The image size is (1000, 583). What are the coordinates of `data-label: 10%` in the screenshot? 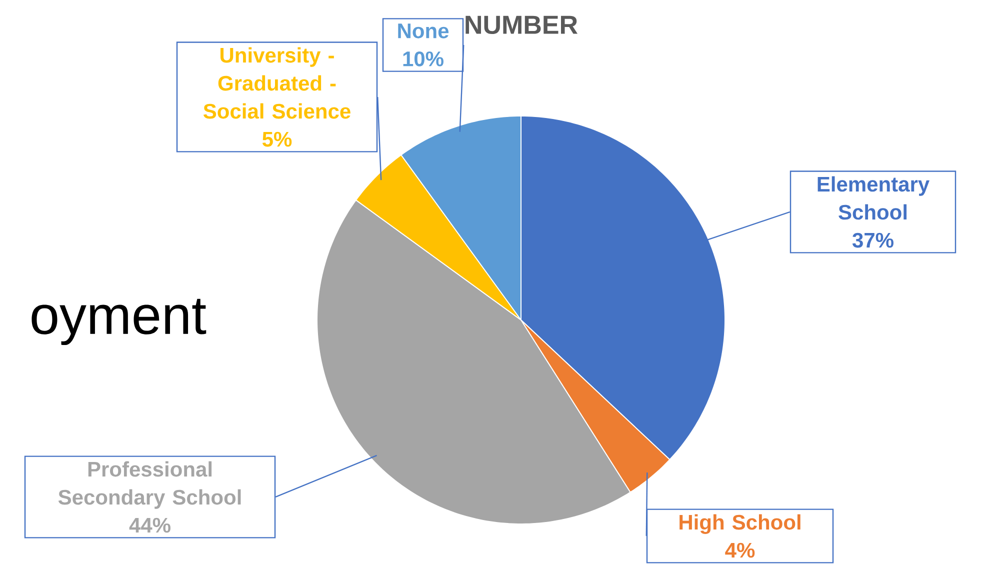 It's located at (423, 58).